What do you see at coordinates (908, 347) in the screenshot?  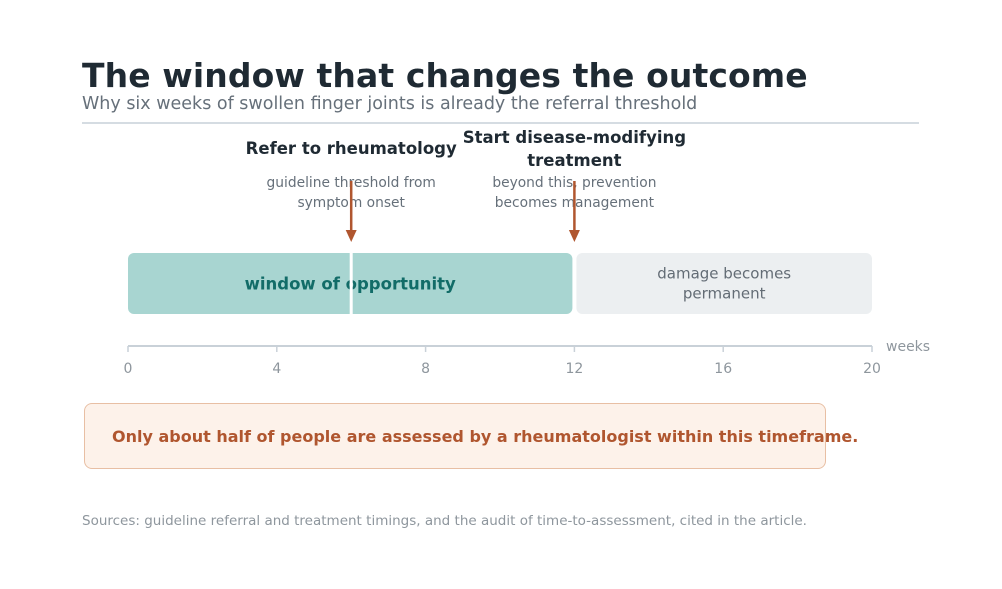 I see `axis-unit-label: weeks` at bounding box center [908, 347].